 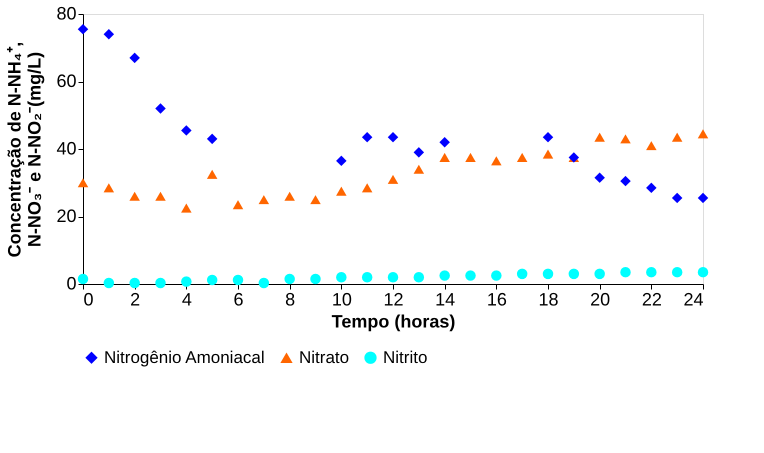 I want to click on y-tick-label: 80, so click(x=66, y=14).